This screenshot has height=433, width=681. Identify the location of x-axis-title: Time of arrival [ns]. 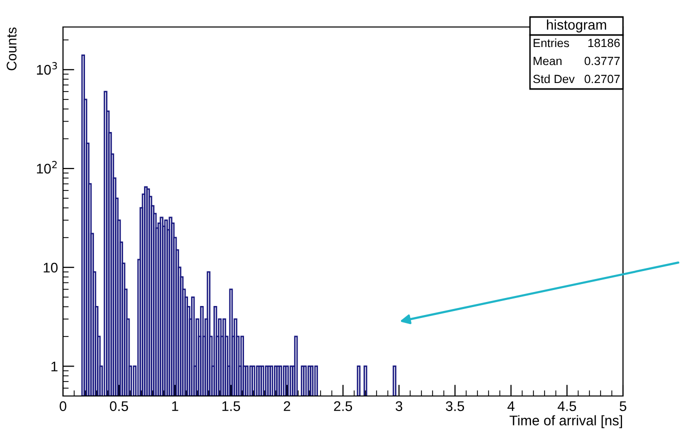
(566, 421).